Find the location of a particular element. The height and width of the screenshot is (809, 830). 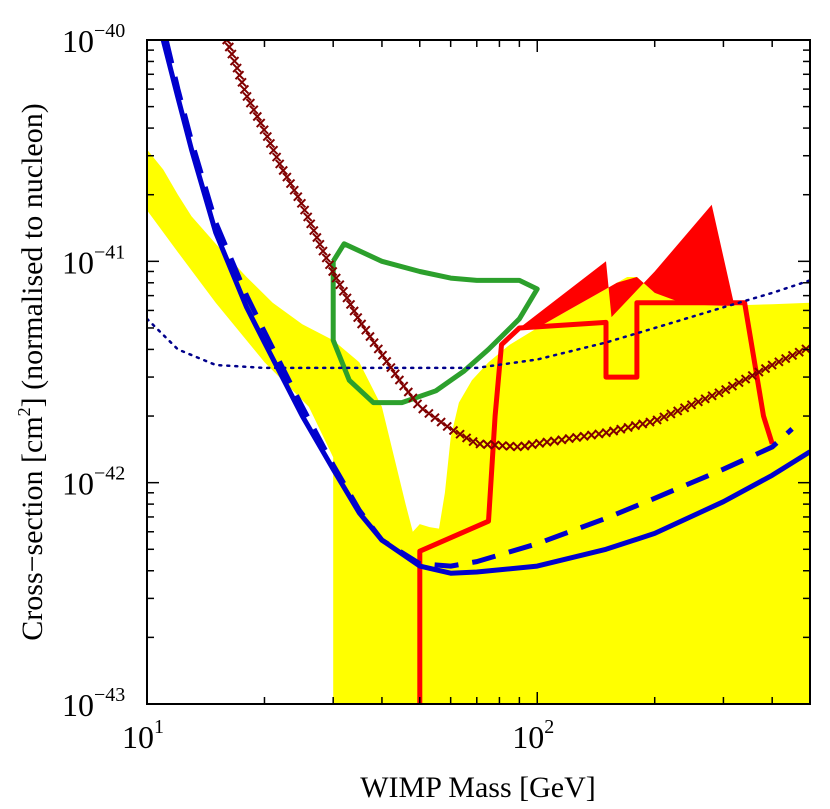

x-tick-label-exp: 2 is located at coordinates (549, 727).